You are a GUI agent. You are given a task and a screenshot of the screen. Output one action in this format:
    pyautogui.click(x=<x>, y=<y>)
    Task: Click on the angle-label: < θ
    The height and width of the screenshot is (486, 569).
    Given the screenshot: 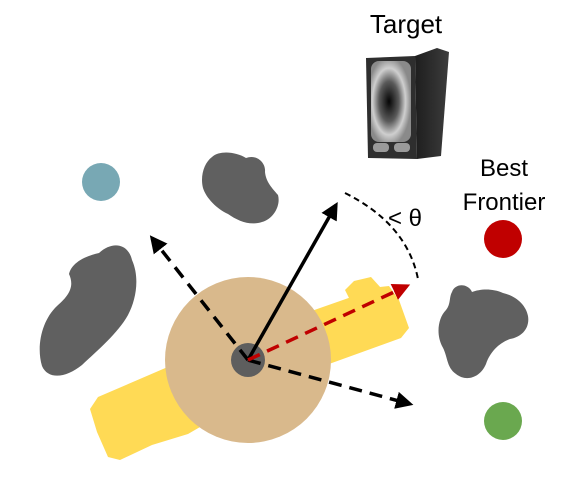 What is the action you would take?
    pyautogui.click(x=405, y=218)
    